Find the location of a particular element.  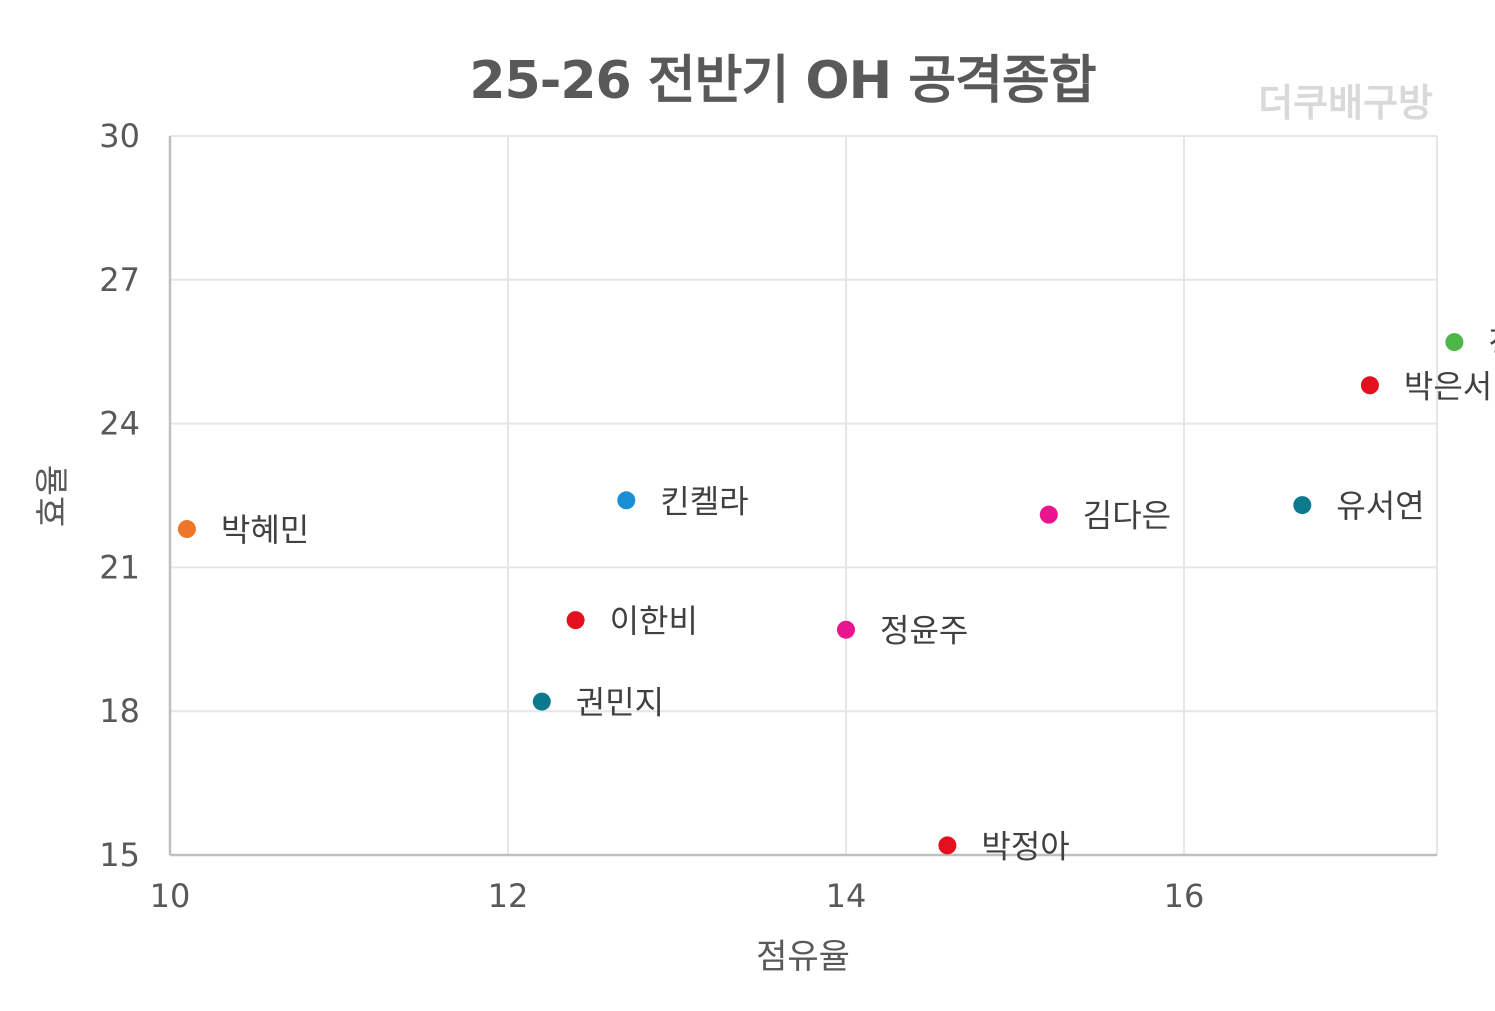

data-label: 박은서 is located at coordinates (1448, 386).